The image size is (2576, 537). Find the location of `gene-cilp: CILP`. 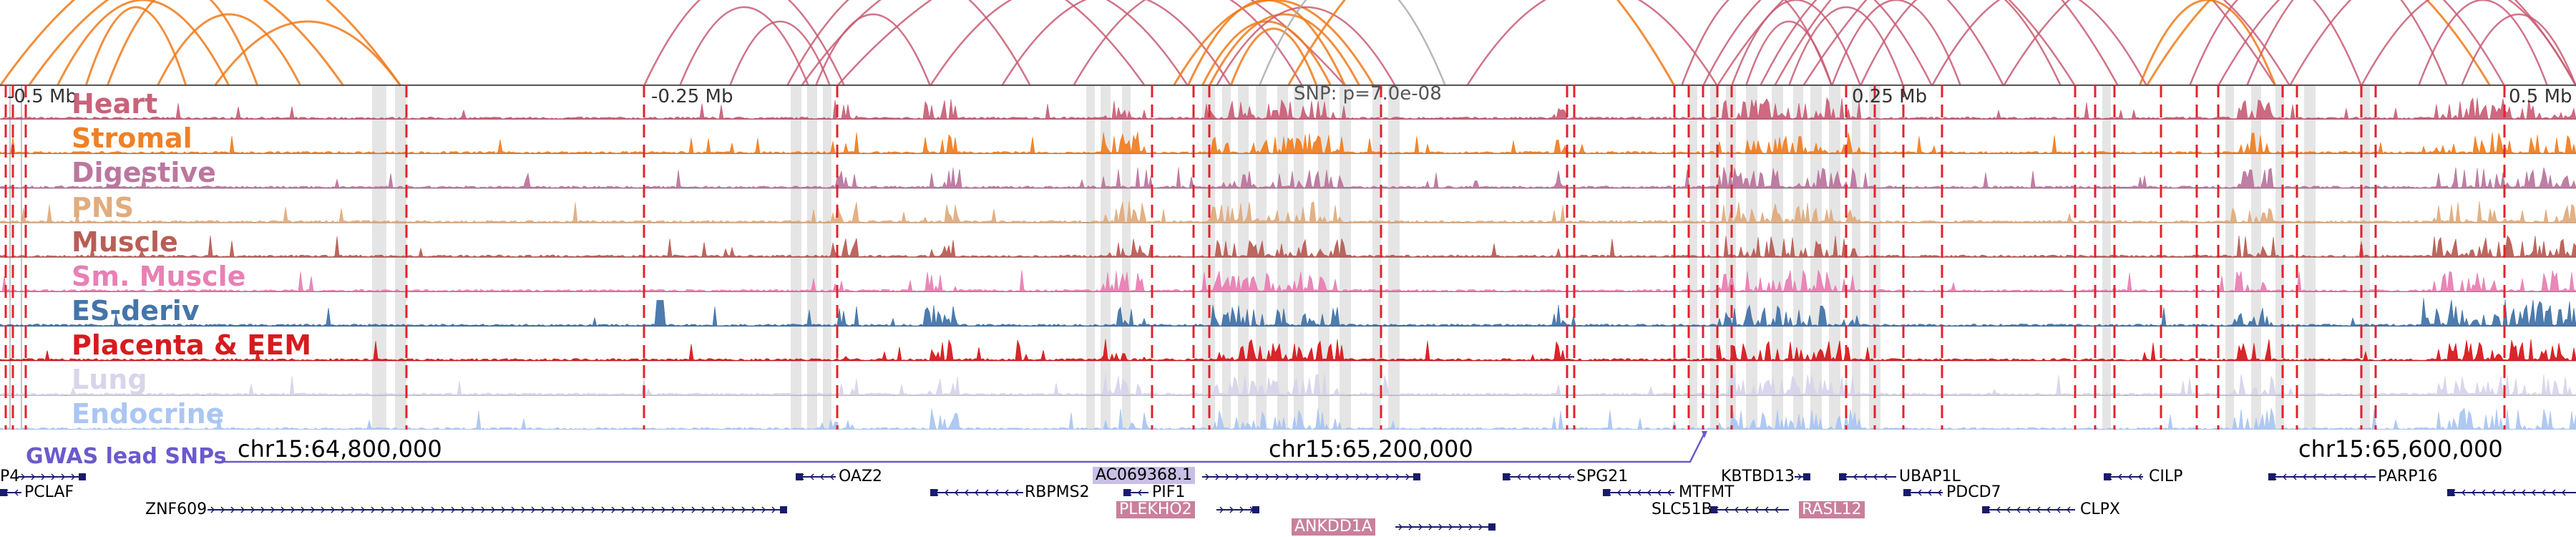

gene-cilp: CILP is located at coordinates (2166, 476).